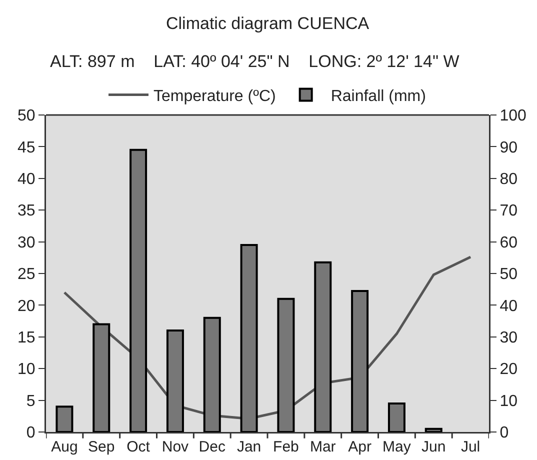  Describe the element at coordinates (504, 433) in the screenshot. I see `y2-tick-label: 0` at that location.